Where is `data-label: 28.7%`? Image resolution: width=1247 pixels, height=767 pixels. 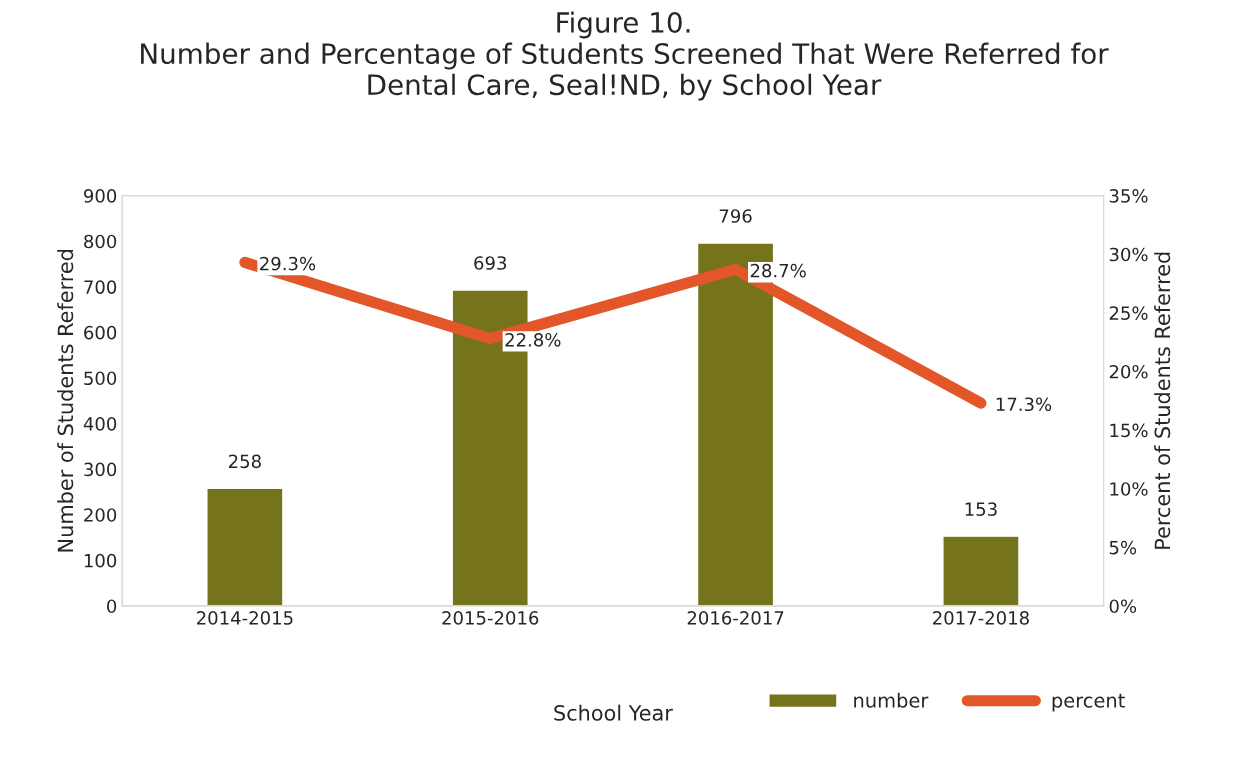 data-label: 28.7% is located at coordinates (778, 270).